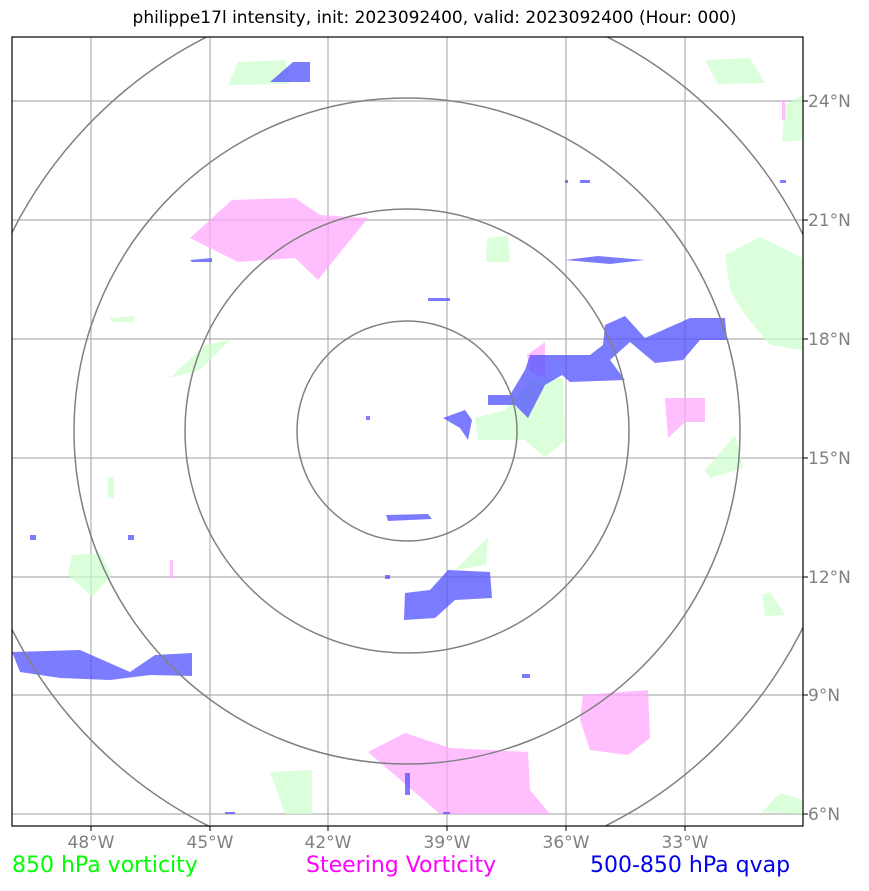  What do you see at coordinates (824, 815) in the screenshot?
I see `lat-label: 6°N` at bounding box center [824, 815].